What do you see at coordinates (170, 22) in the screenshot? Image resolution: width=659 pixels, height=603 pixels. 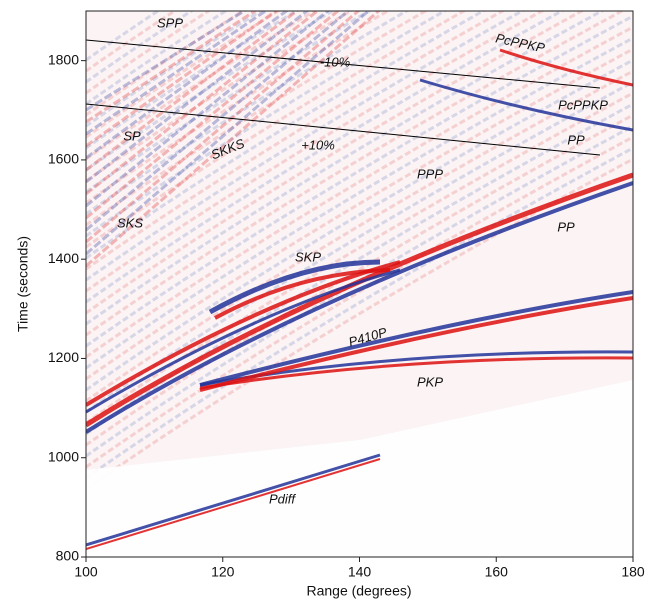 I see `phase-label: SPP` at bounding box center [170, 22].